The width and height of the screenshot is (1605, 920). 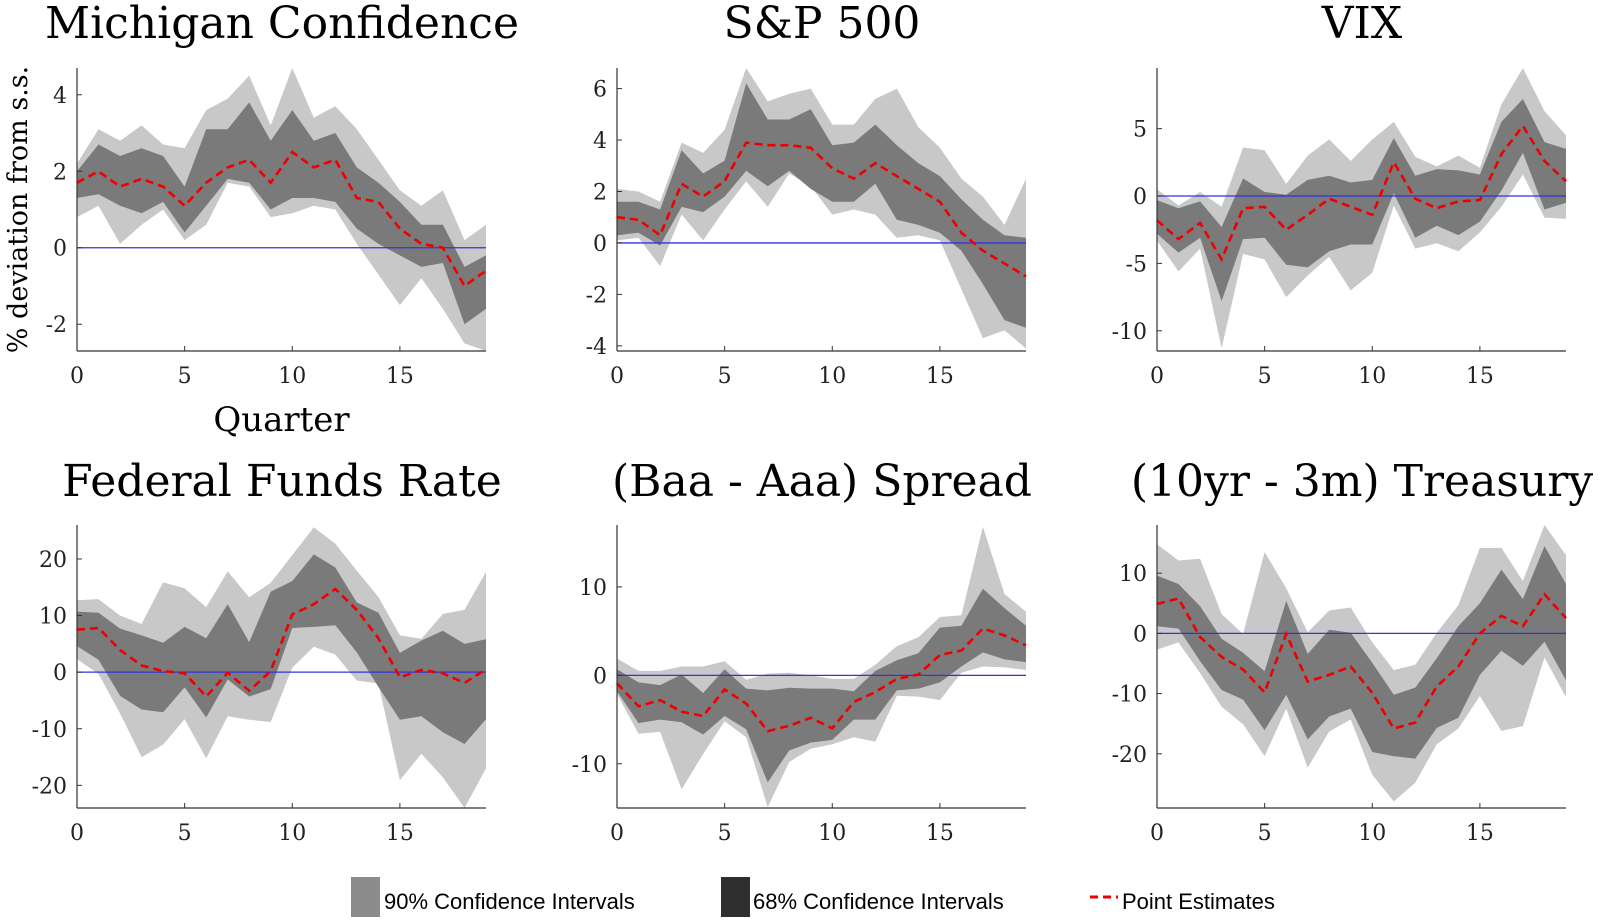 What do you see at coordinates (18, 209) in the screenshot?
I see `y-axis-label: % deviation from s.s.` at bounding box center [18, 209].